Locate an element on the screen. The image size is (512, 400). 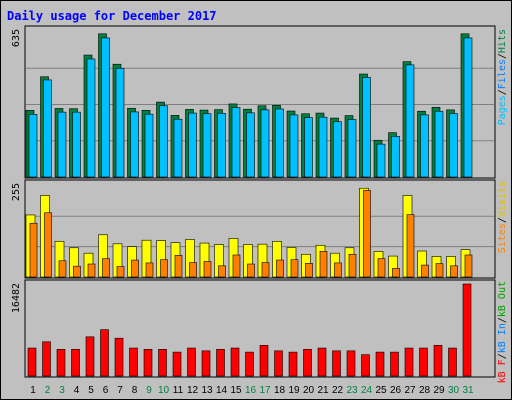
legend-pages: Pages is located at coordinates (502, 110).